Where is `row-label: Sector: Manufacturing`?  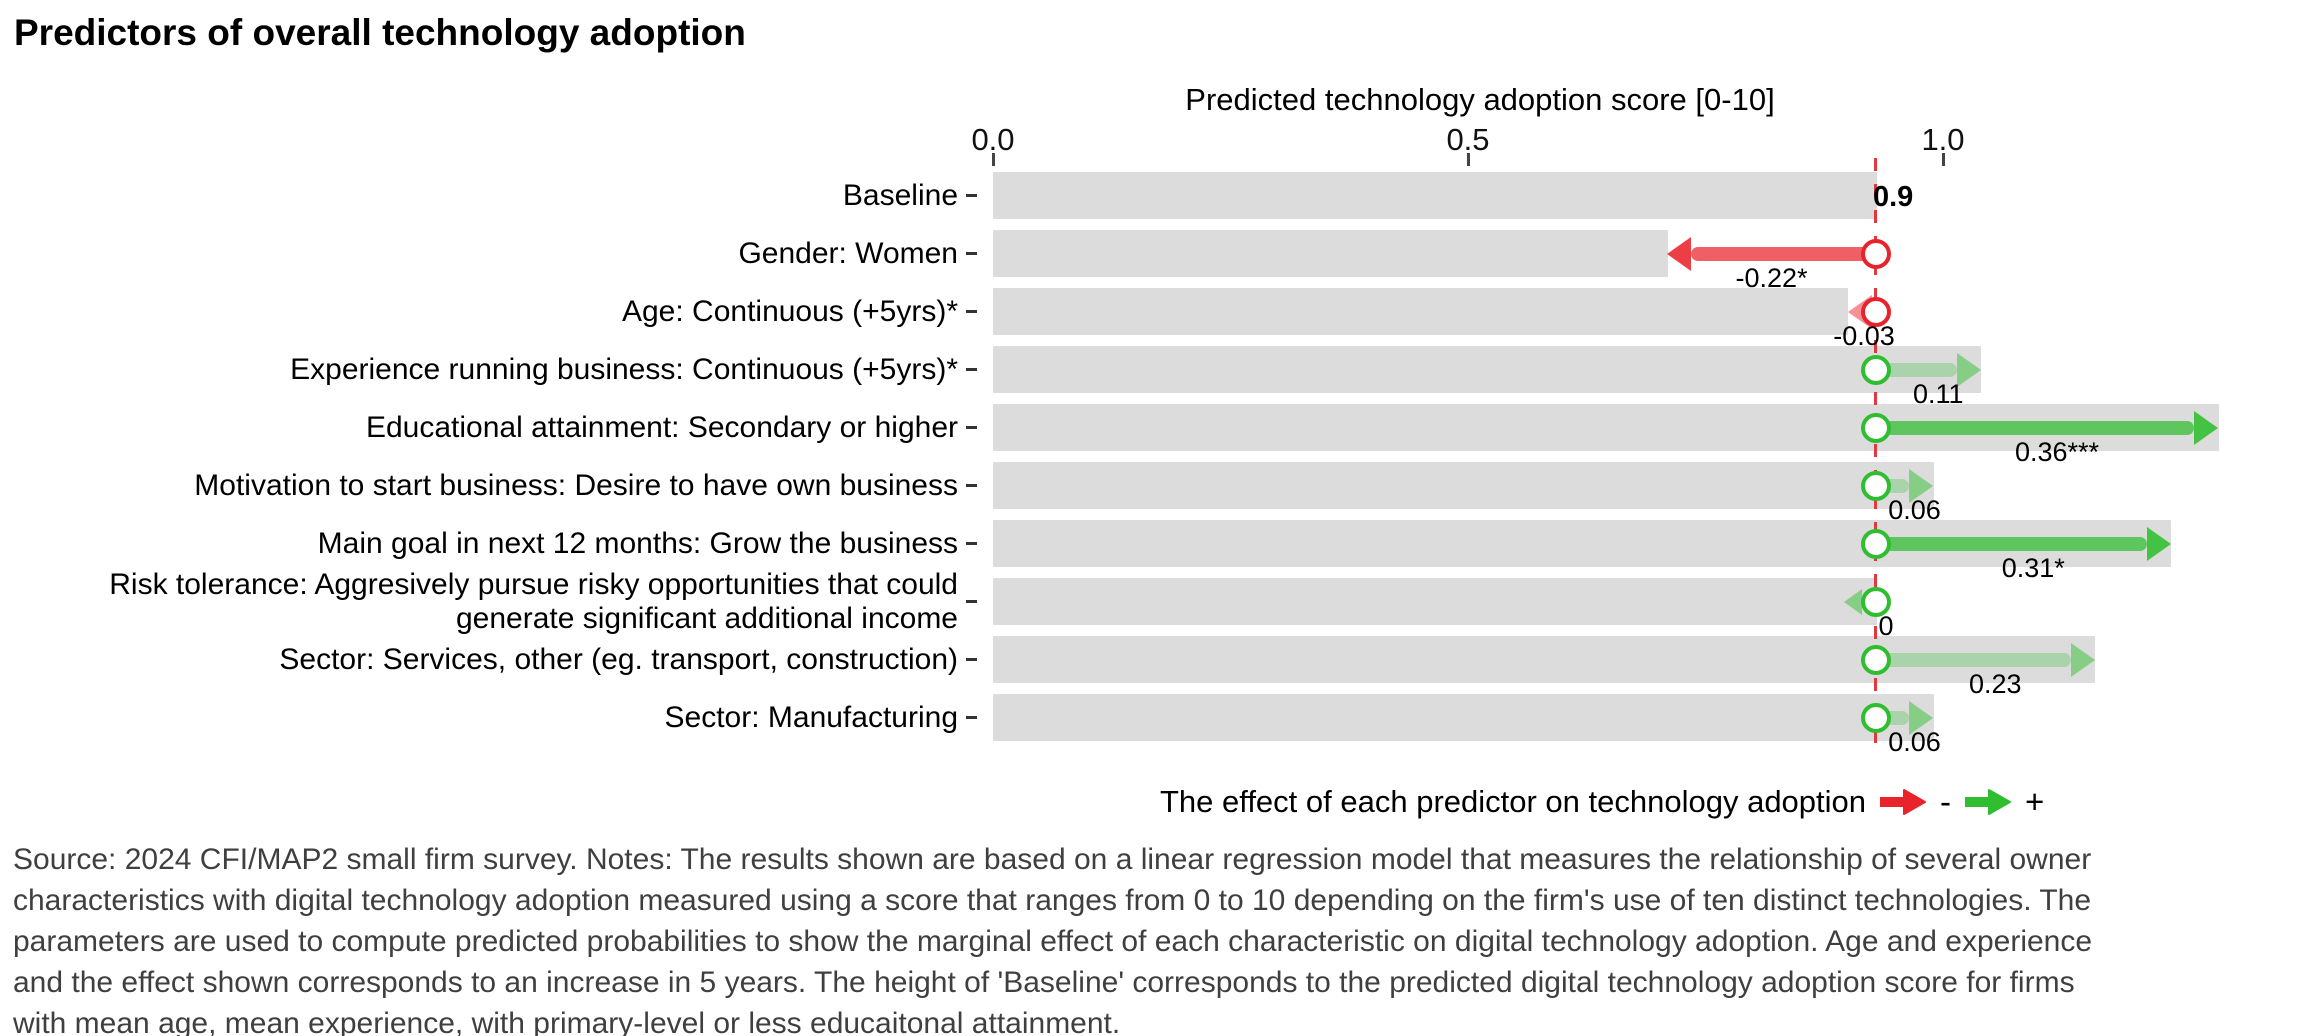
row-label: Sector: Manufacturing is located at coordinates (811, 717).